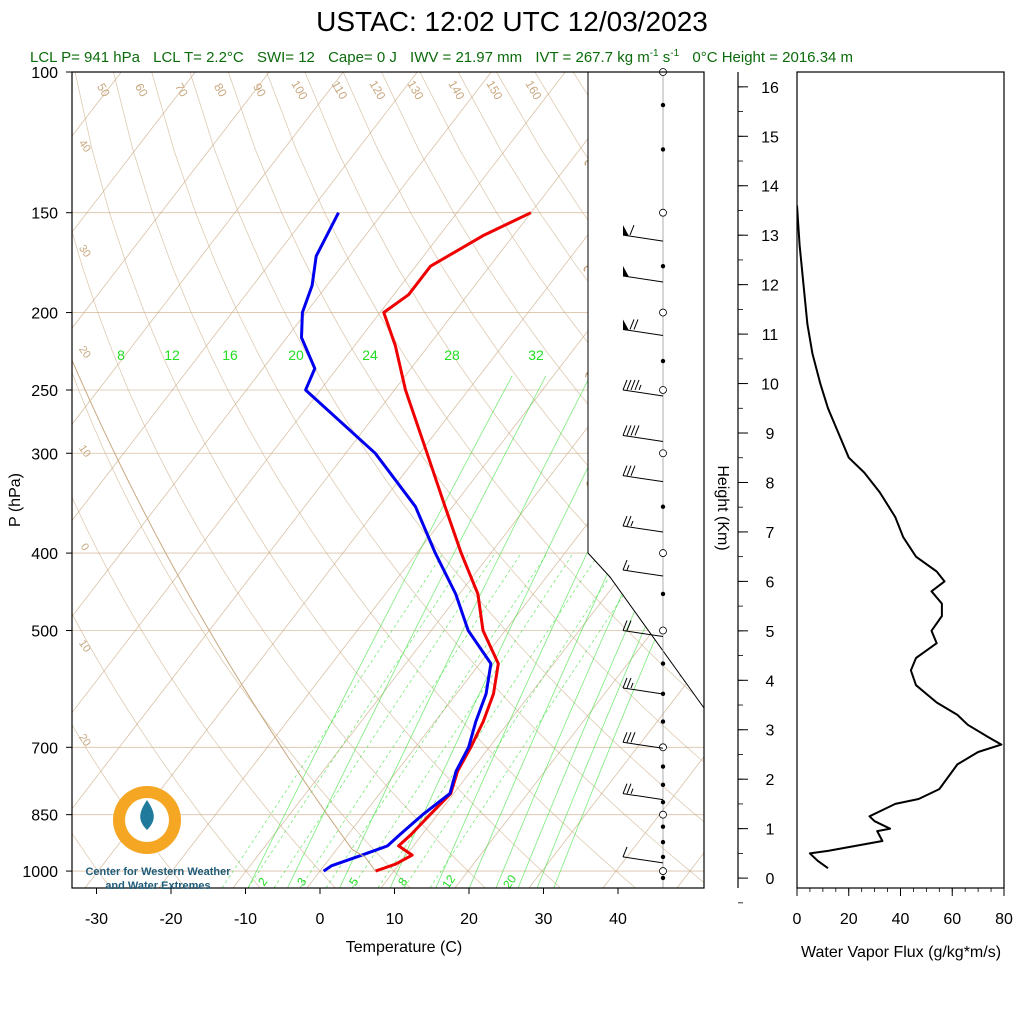 Image resolution: width=1024 pixels, height=1024 pixels. Describe the element at coordinates (121, 355) in the screenshot. I see `mixing-ratio-label: 8` at that location.